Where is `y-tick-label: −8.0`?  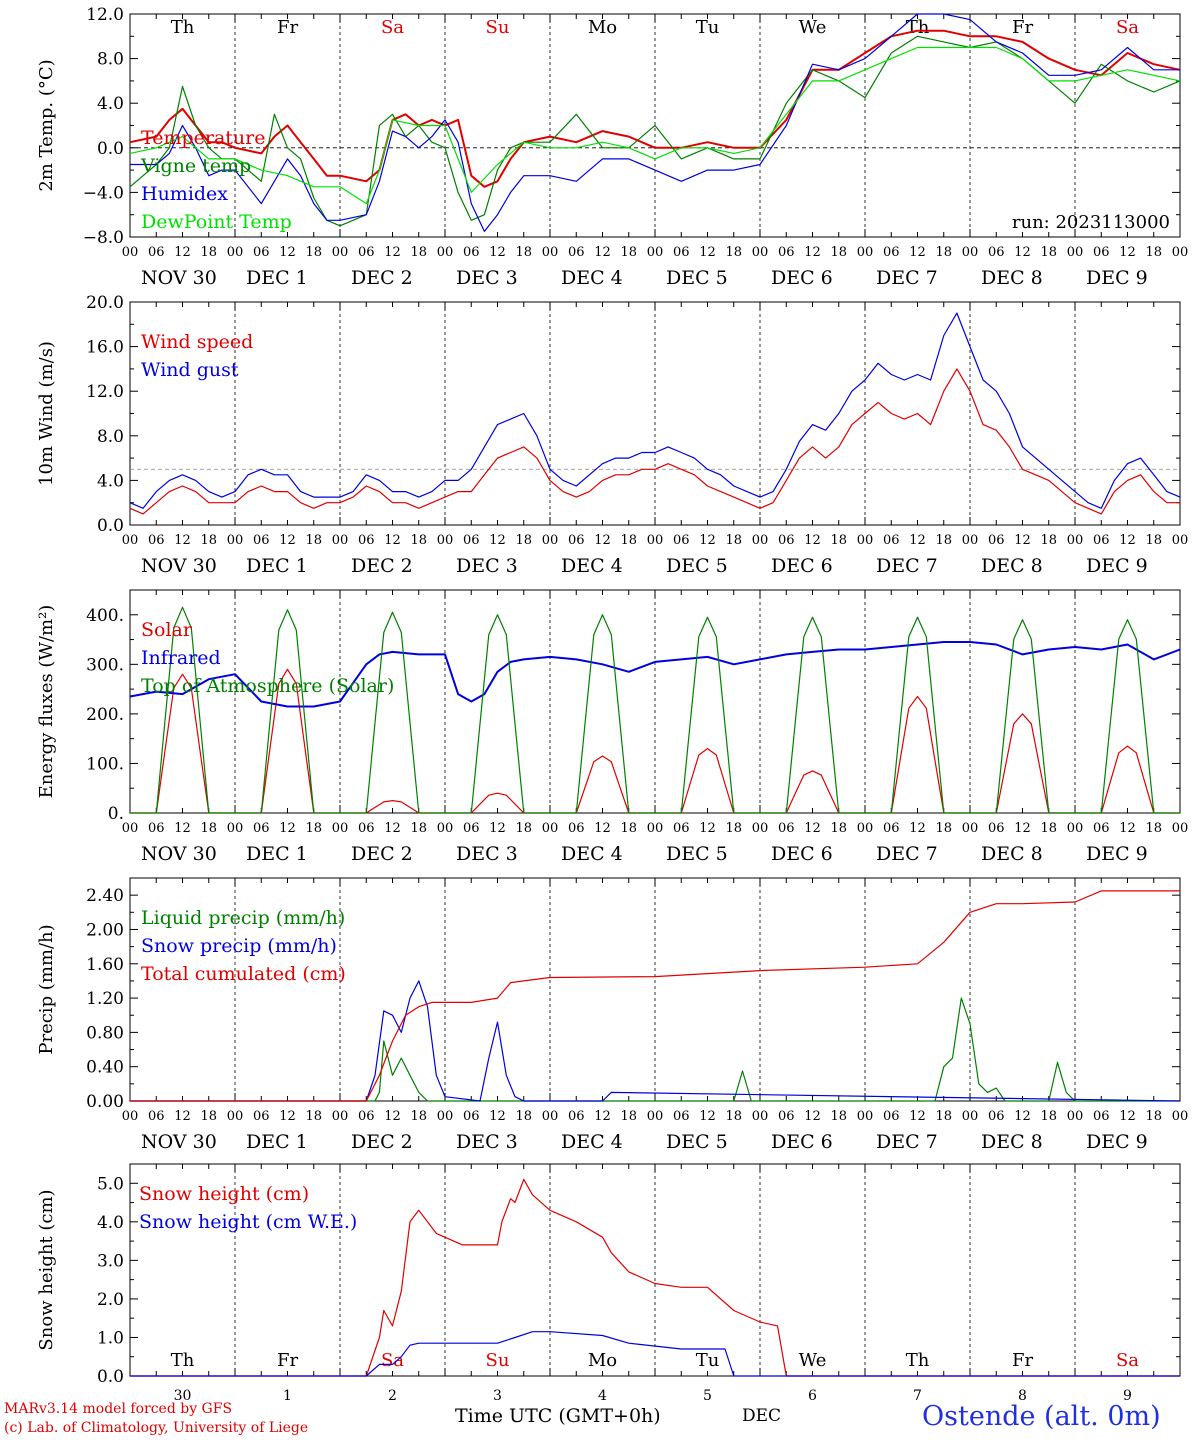
y-tick-label: −8.0 is located at coordinates (103, 238).